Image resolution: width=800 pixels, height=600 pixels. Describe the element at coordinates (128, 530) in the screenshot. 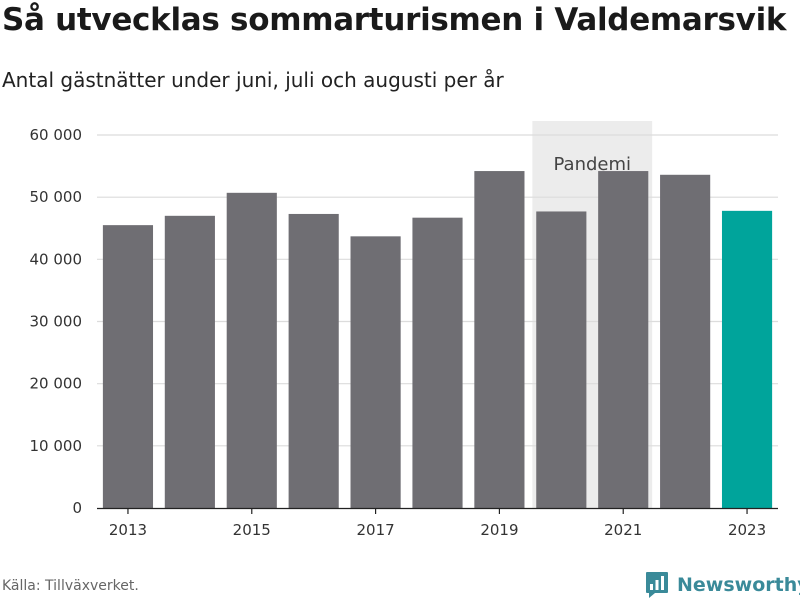

I see `x-tick-label: 2013` at that location.